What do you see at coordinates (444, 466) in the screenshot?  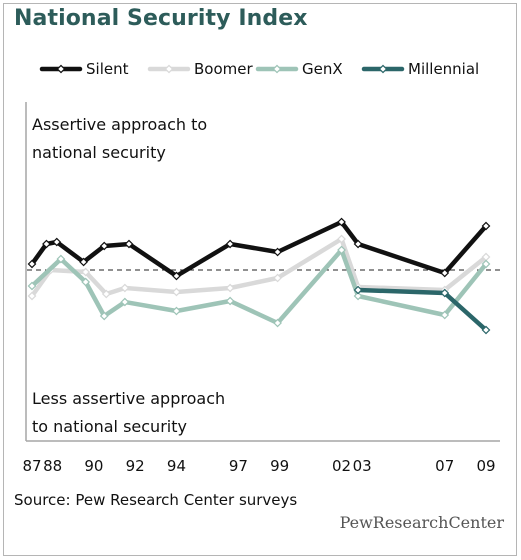 I see `x-tick-label: 07` at bounding box center [444, 466].